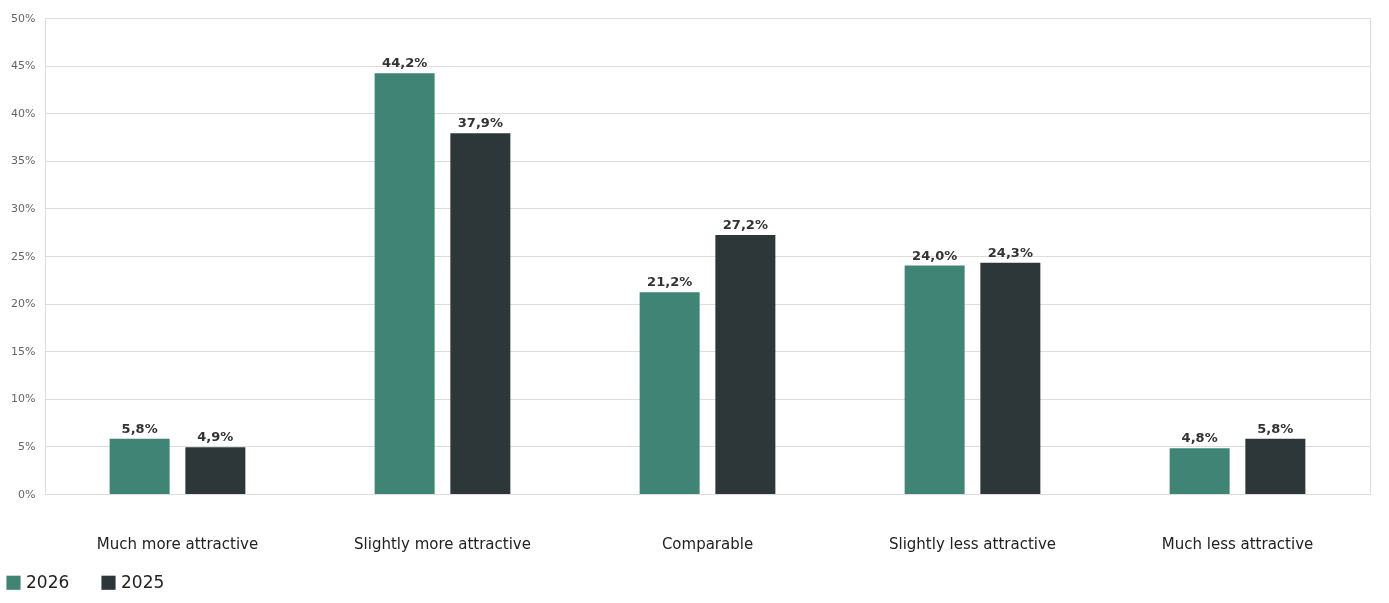 Image resolution: width=1389 pixels, height=603 pixels. I want to click on legend-label: 2026, so click(48, 581).